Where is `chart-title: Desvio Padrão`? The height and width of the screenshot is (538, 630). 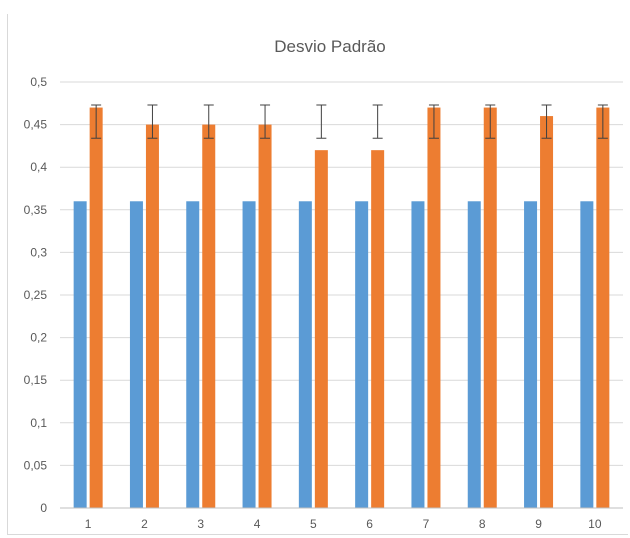
chart-title: Desvio Padrão is located at coordinates (330, 46).